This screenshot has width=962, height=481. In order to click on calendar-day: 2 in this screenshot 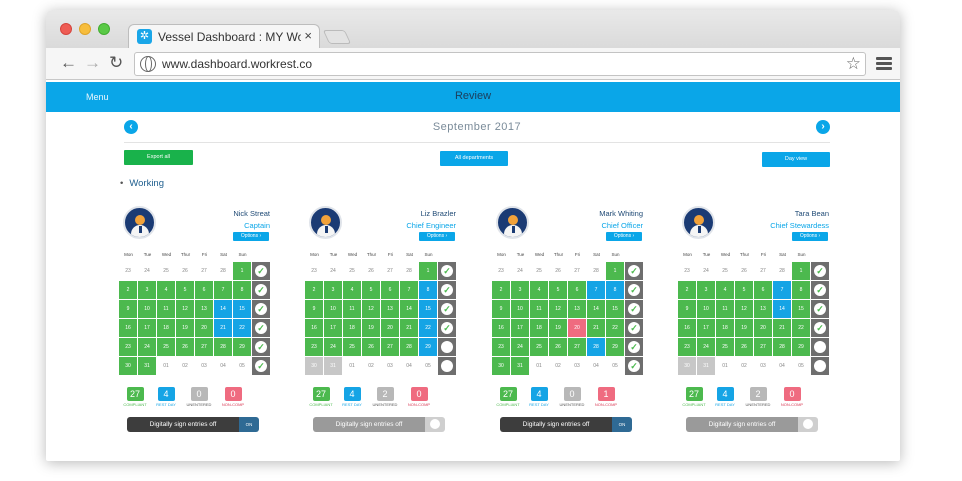, I will do `click(501, 290)`.